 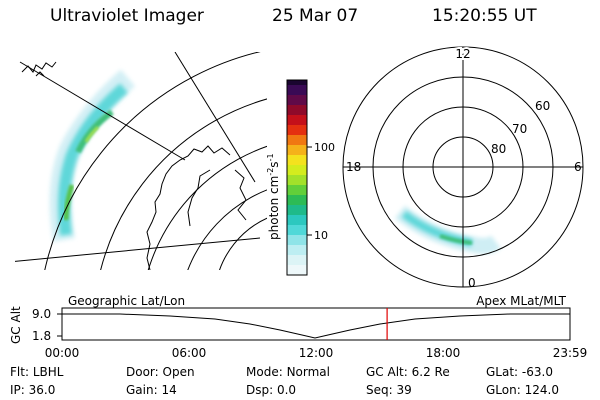 I want to click on timeline-xtick-2359: 23:59, so click(x=570, y=353).